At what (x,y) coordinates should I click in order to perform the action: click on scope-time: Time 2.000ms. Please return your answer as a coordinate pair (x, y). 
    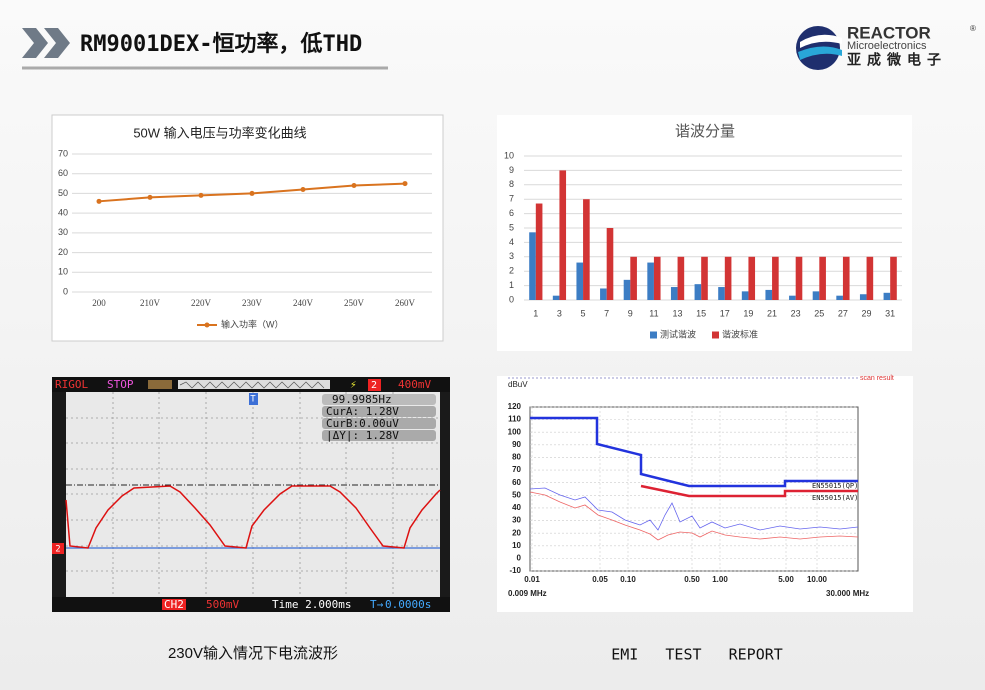
    Looking at the image, I should click on (311, 604).